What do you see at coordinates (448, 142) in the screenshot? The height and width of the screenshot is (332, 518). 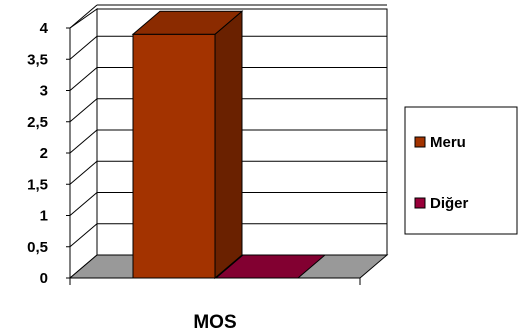 I see `legend-label-meru: Meru` at bounding box center [448, 142].